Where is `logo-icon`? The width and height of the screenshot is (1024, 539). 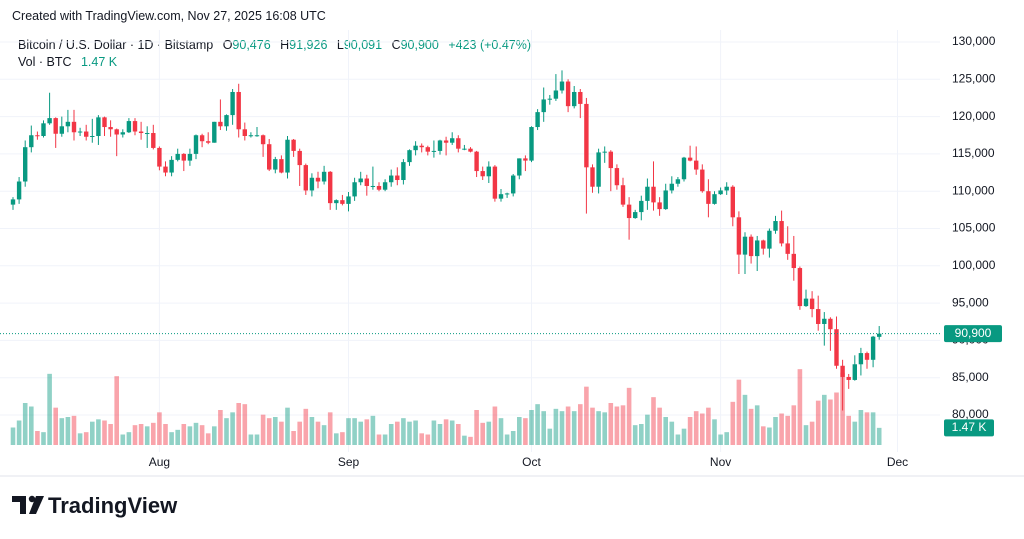 logo-icon is located at coordinates (28, 504).